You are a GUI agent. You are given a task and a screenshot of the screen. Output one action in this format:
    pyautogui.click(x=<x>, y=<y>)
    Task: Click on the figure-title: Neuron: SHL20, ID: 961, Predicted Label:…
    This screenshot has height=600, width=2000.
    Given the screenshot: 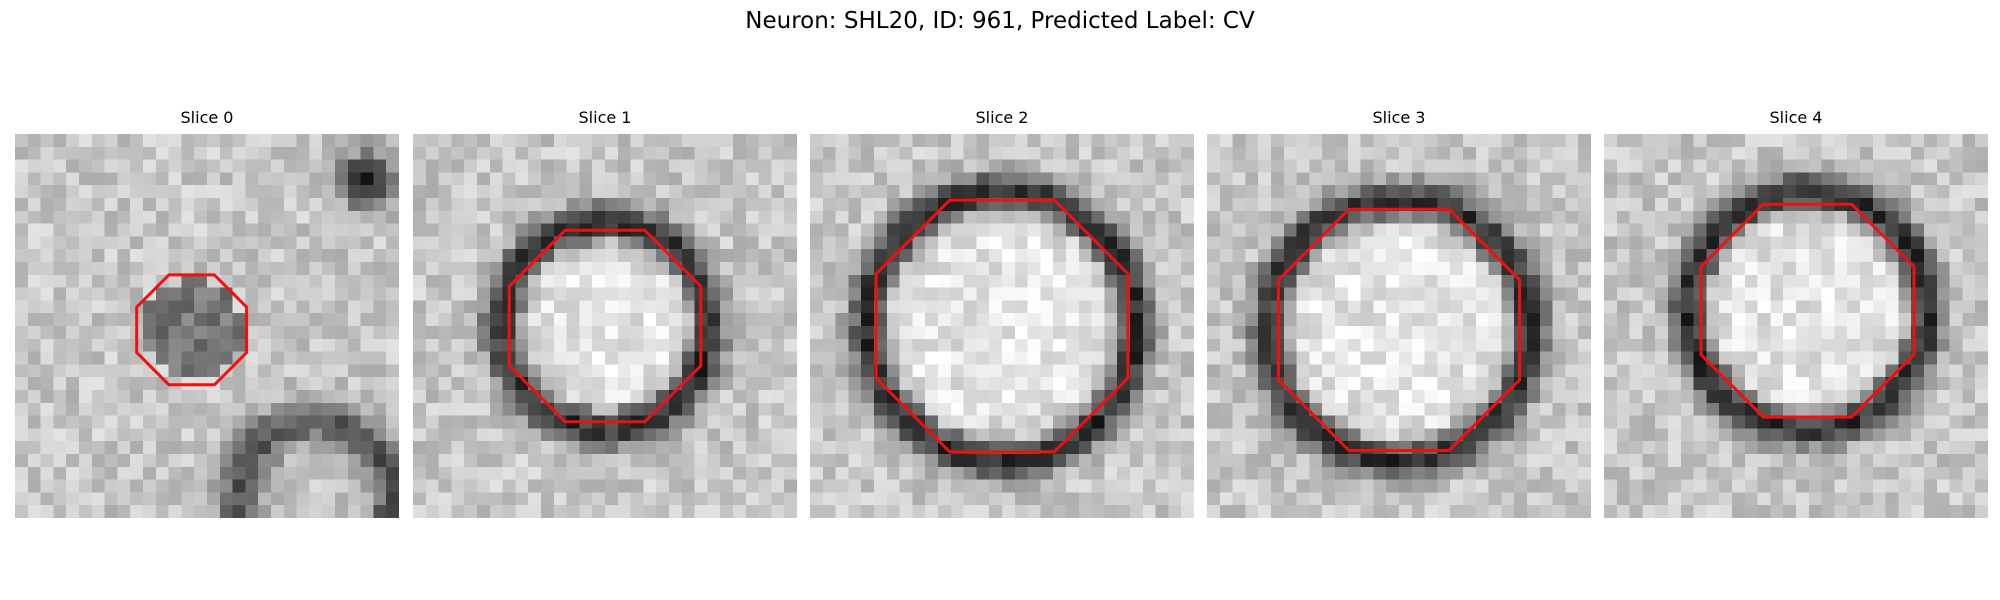 What is the action you would take?
    pyautogui.click(x=1000, y=21)
    